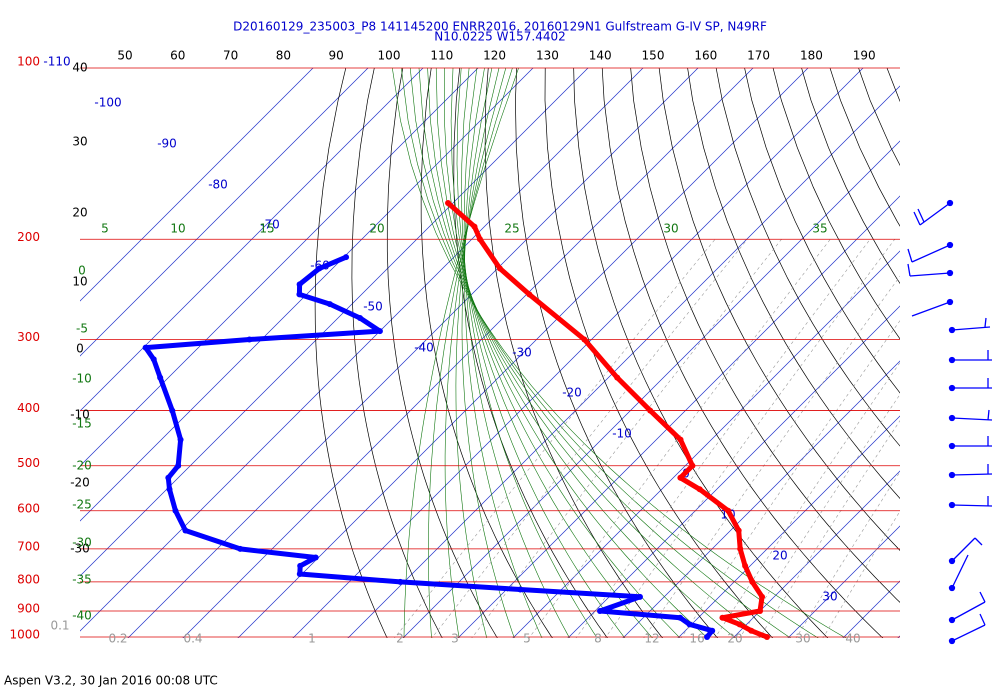  I want to click on moist-label: 25, so click(511, 229).